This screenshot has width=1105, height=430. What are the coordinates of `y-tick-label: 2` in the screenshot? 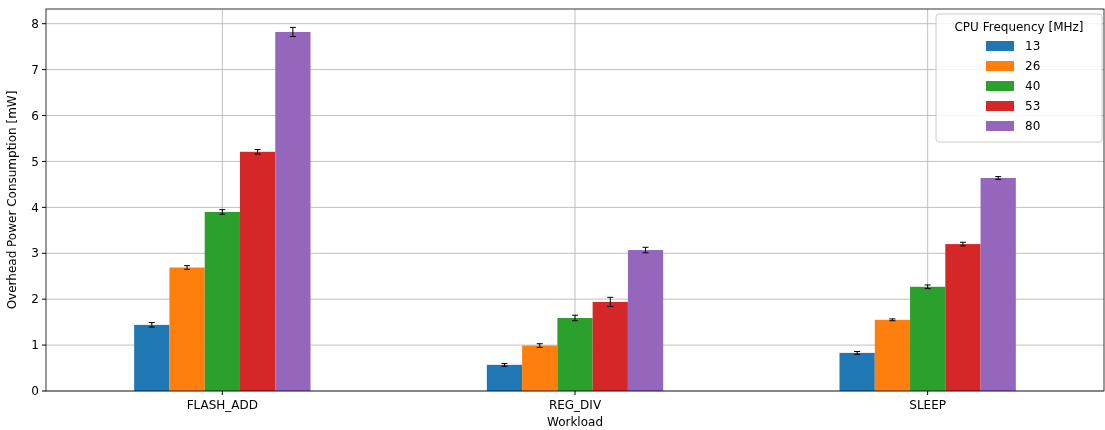 It's located at (35, 299).